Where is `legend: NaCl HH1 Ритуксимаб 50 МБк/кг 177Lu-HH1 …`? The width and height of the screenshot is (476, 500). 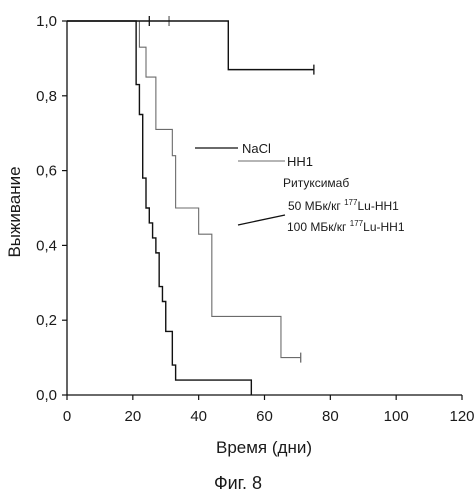 legend: NaCl HH1 Ритуксимаб 50 МБк/кг 177Lu-HH1 … is located at coordinates (300, 187).